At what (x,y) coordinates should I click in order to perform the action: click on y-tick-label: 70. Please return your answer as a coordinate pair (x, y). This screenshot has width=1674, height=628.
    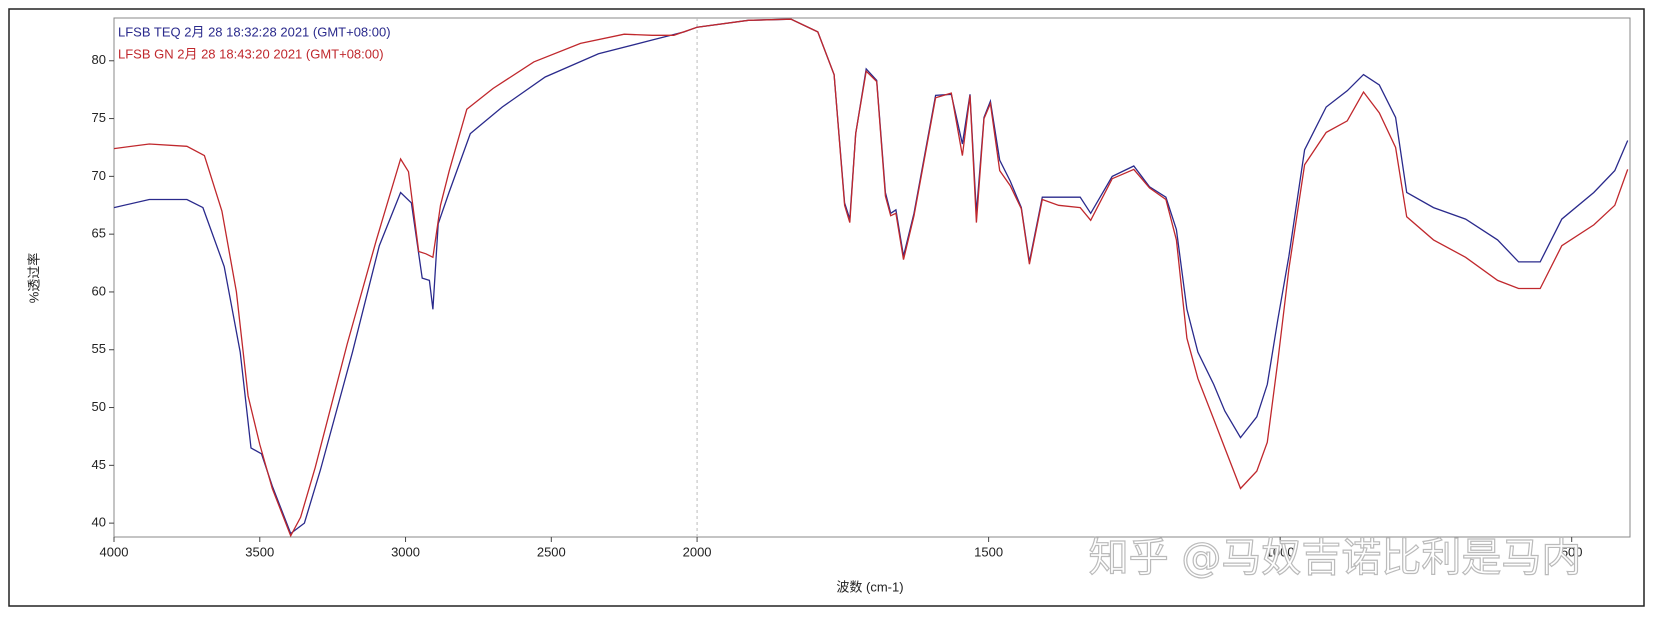
    Looking at the image, I should click on (99, 175).